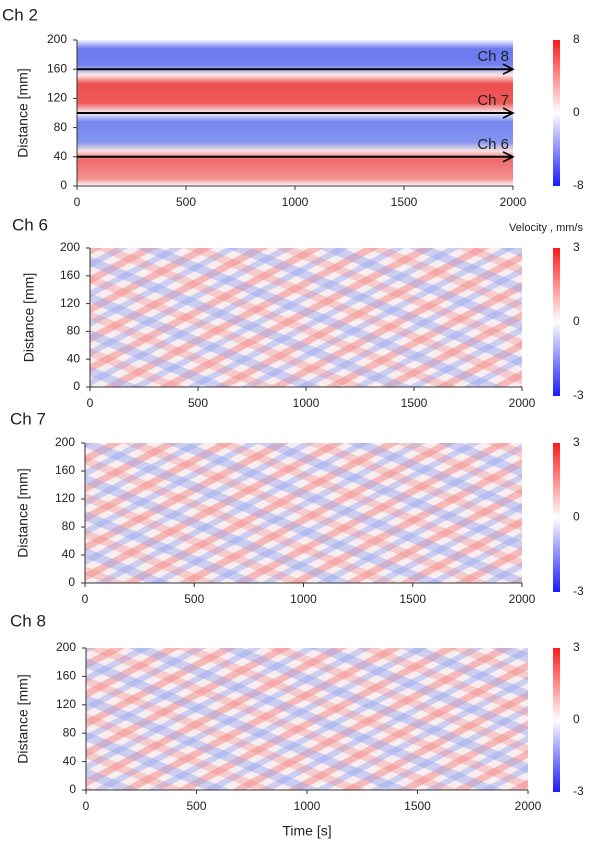 The width and height of the screenshot is (591, 852). What do you see at coordinates (493, 144) in the screenshot?
I see `channel-label: Ch 6` at bounding box center [493, 144].